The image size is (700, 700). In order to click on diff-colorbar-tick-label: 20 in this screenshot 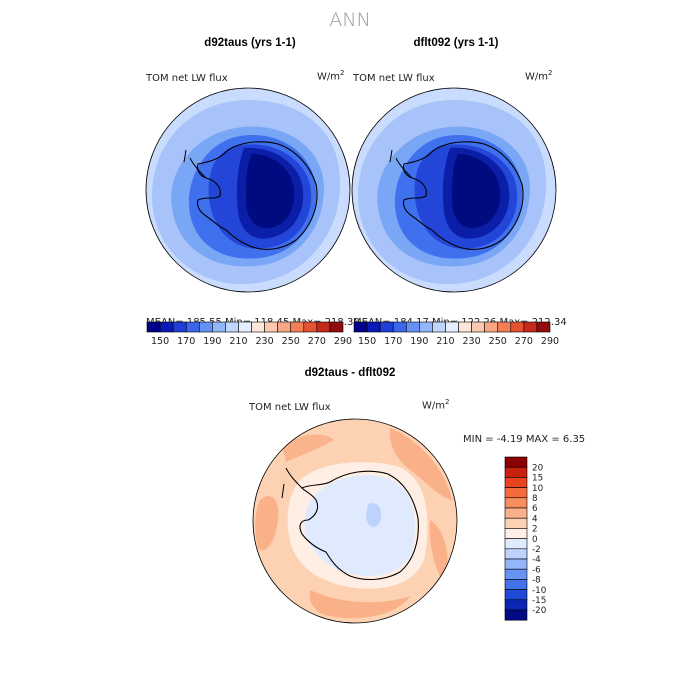, I will do `click(538, 468)`.